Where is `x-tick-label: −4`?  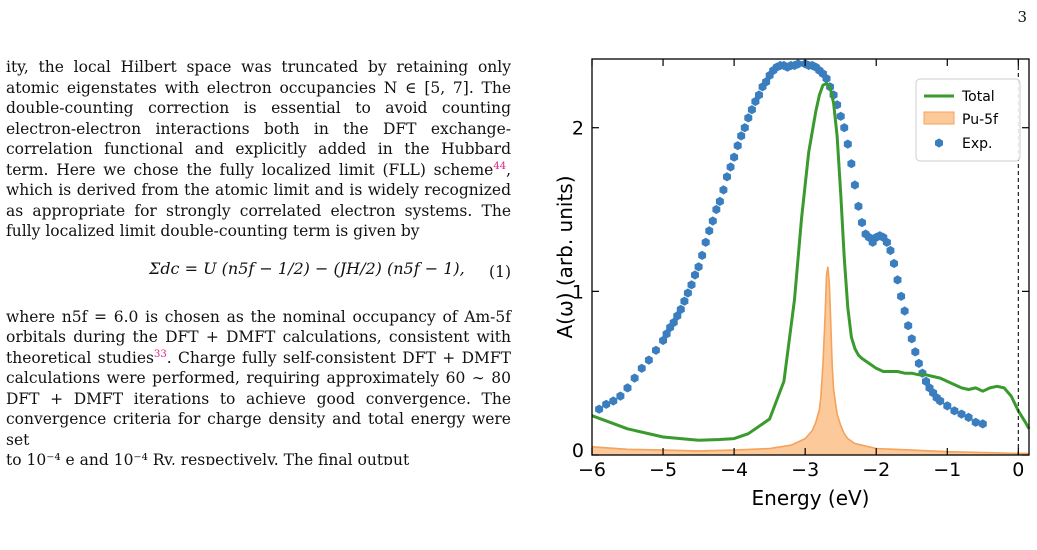
x-tick-label: −4 is located at coordinates (734, 470).